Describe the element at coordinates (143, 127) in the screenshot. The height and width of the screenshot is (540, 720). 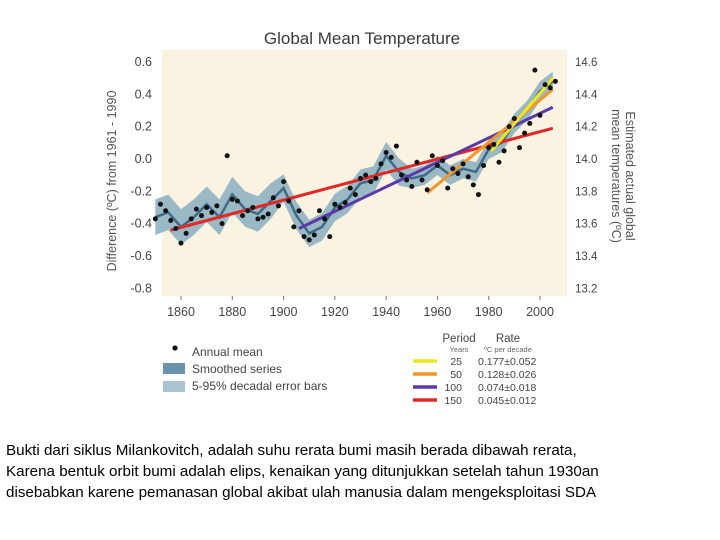
I see `y-tick-label: 0.2` at that location.